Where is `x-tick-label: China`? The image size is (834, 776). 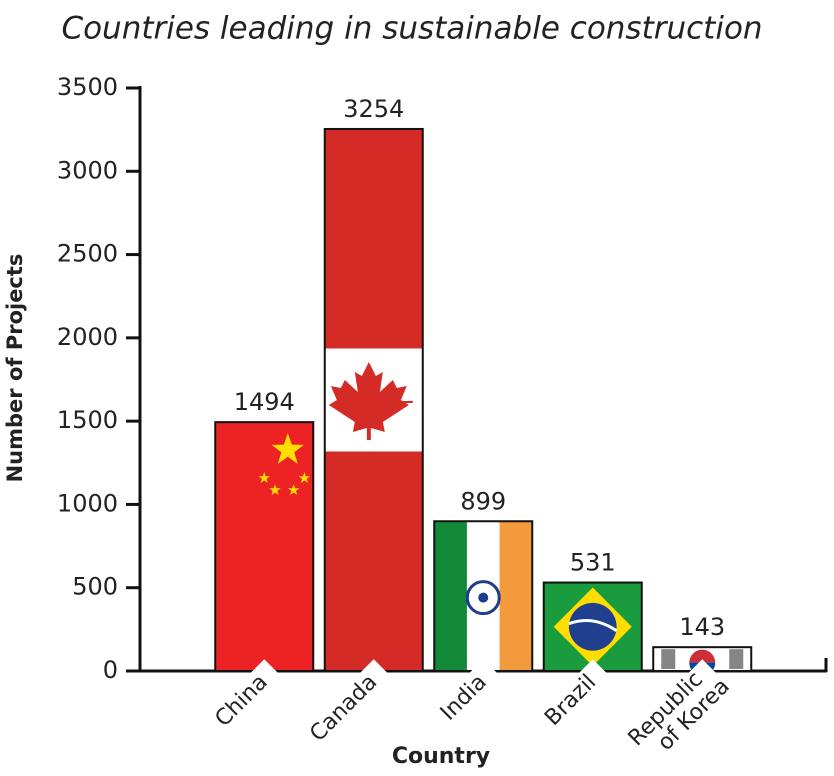
x-tick-label: China is located at coordinates (242, 701).